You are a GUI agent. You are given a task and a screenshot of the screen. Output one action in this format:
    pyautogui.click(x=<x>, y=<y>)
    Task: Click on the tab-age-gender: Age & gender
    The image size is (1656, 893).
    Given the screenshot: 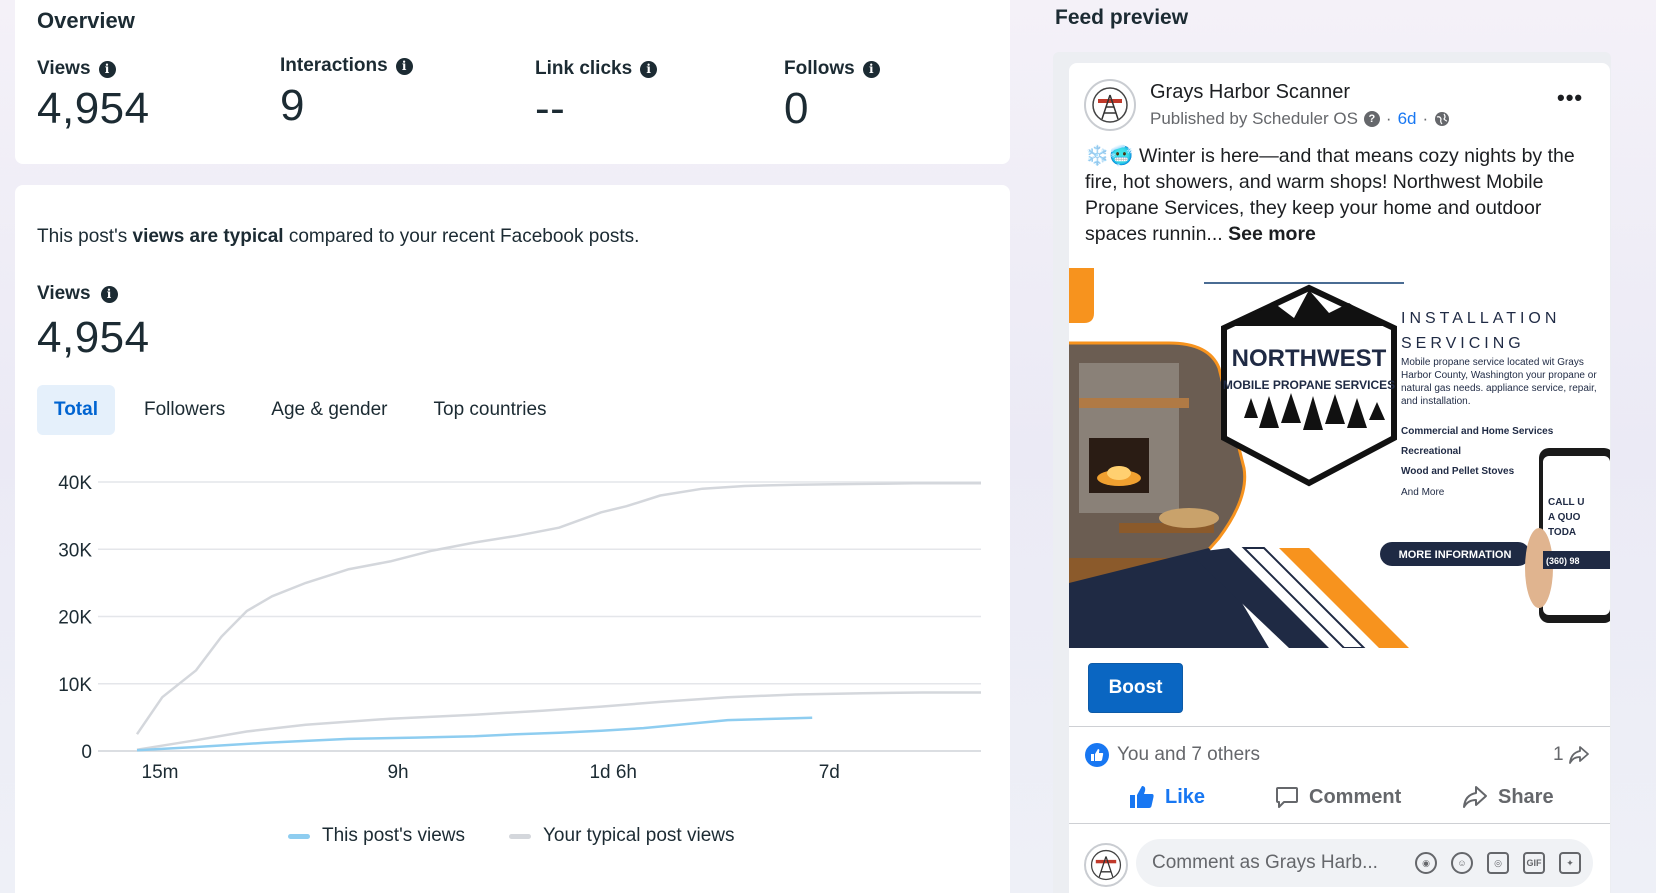 What is the action you would take?
    pyautogui.click(x=329, y=409)
    